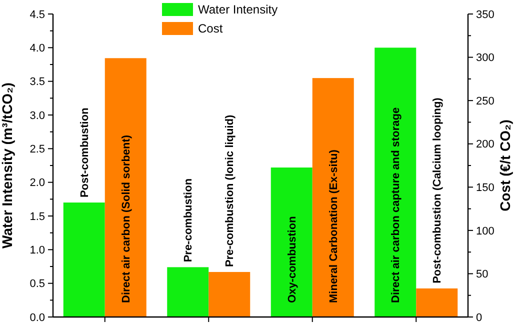 This screenshot has height=327, width=520. I want to click on data-label: Post-combustion (Calcium looping), so click(438, 190).